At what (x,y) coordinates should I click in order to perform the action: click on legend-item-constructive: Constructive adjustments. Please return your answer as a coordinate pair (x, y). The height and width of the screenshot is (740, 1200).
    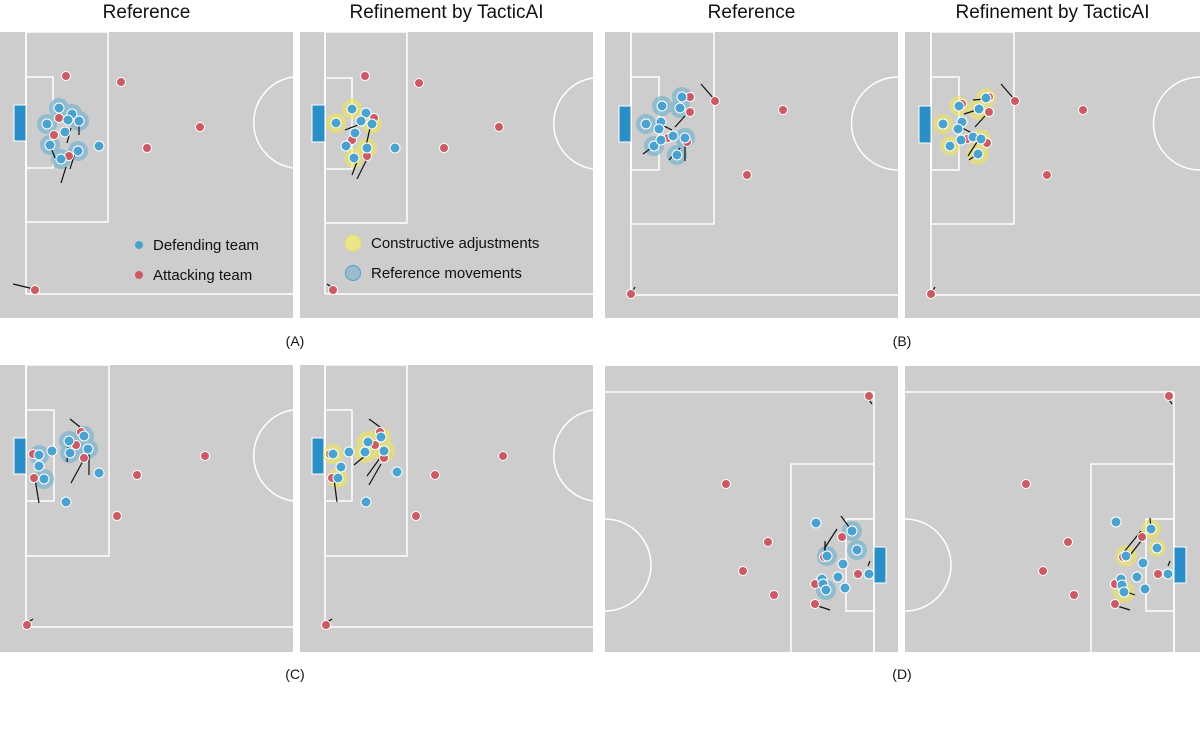
    Looking at the image, I should click on (442, 243).